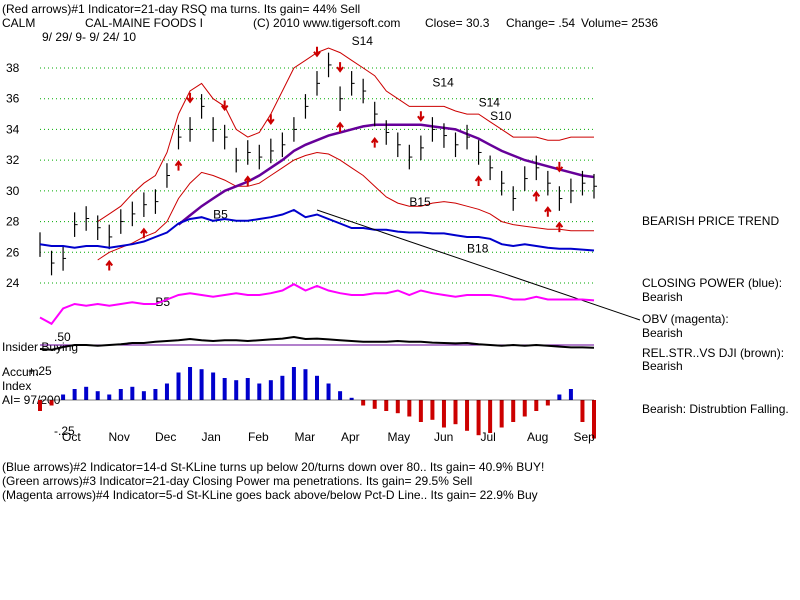 Image resolution: width=800 pixels, height=600 pixels. I want to click on accum-label: Accum, so click(20, 372).